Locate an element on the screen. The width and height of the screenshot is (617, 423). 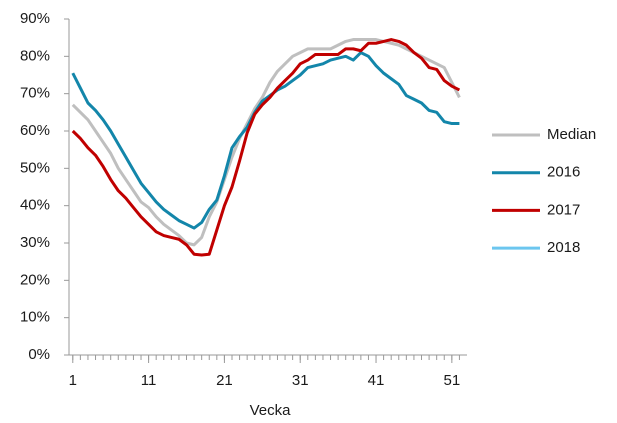
y-tick-label: 10% is located at coordinates (35, 317).